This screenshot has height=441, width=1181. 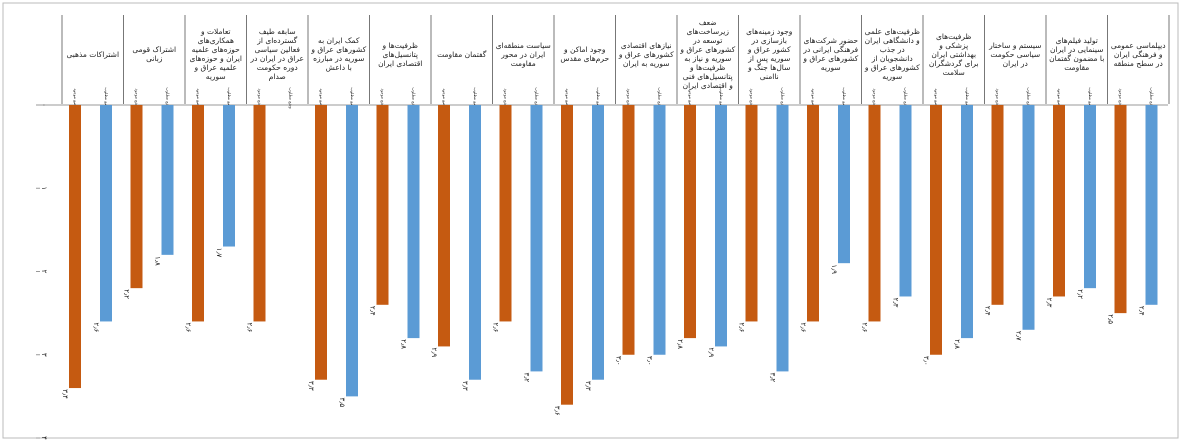 What do you see at coordinates (896, 303) in the screenshot?
I see `value-label: ۲٫۳` at bounding box center [896, 303].